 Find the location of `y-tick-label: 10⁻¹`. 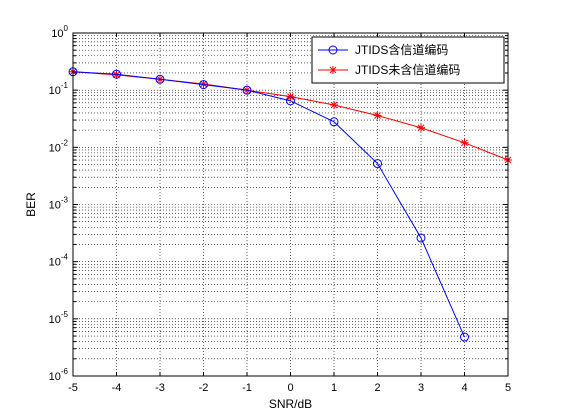

y-tick-label: 10⁻¹ is located at coordinates (59, 89).